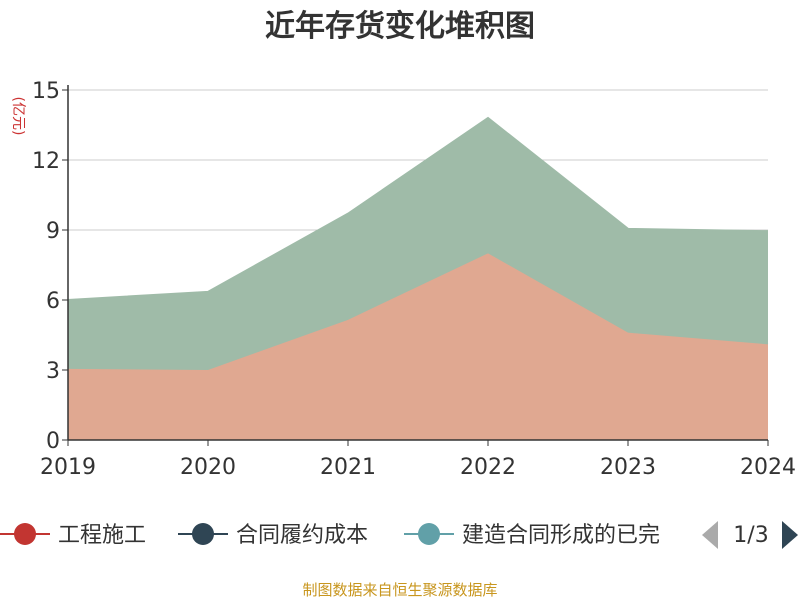  I want to click on source-note: 制图数据来自恒生聚源数据库, so click(399, 590).